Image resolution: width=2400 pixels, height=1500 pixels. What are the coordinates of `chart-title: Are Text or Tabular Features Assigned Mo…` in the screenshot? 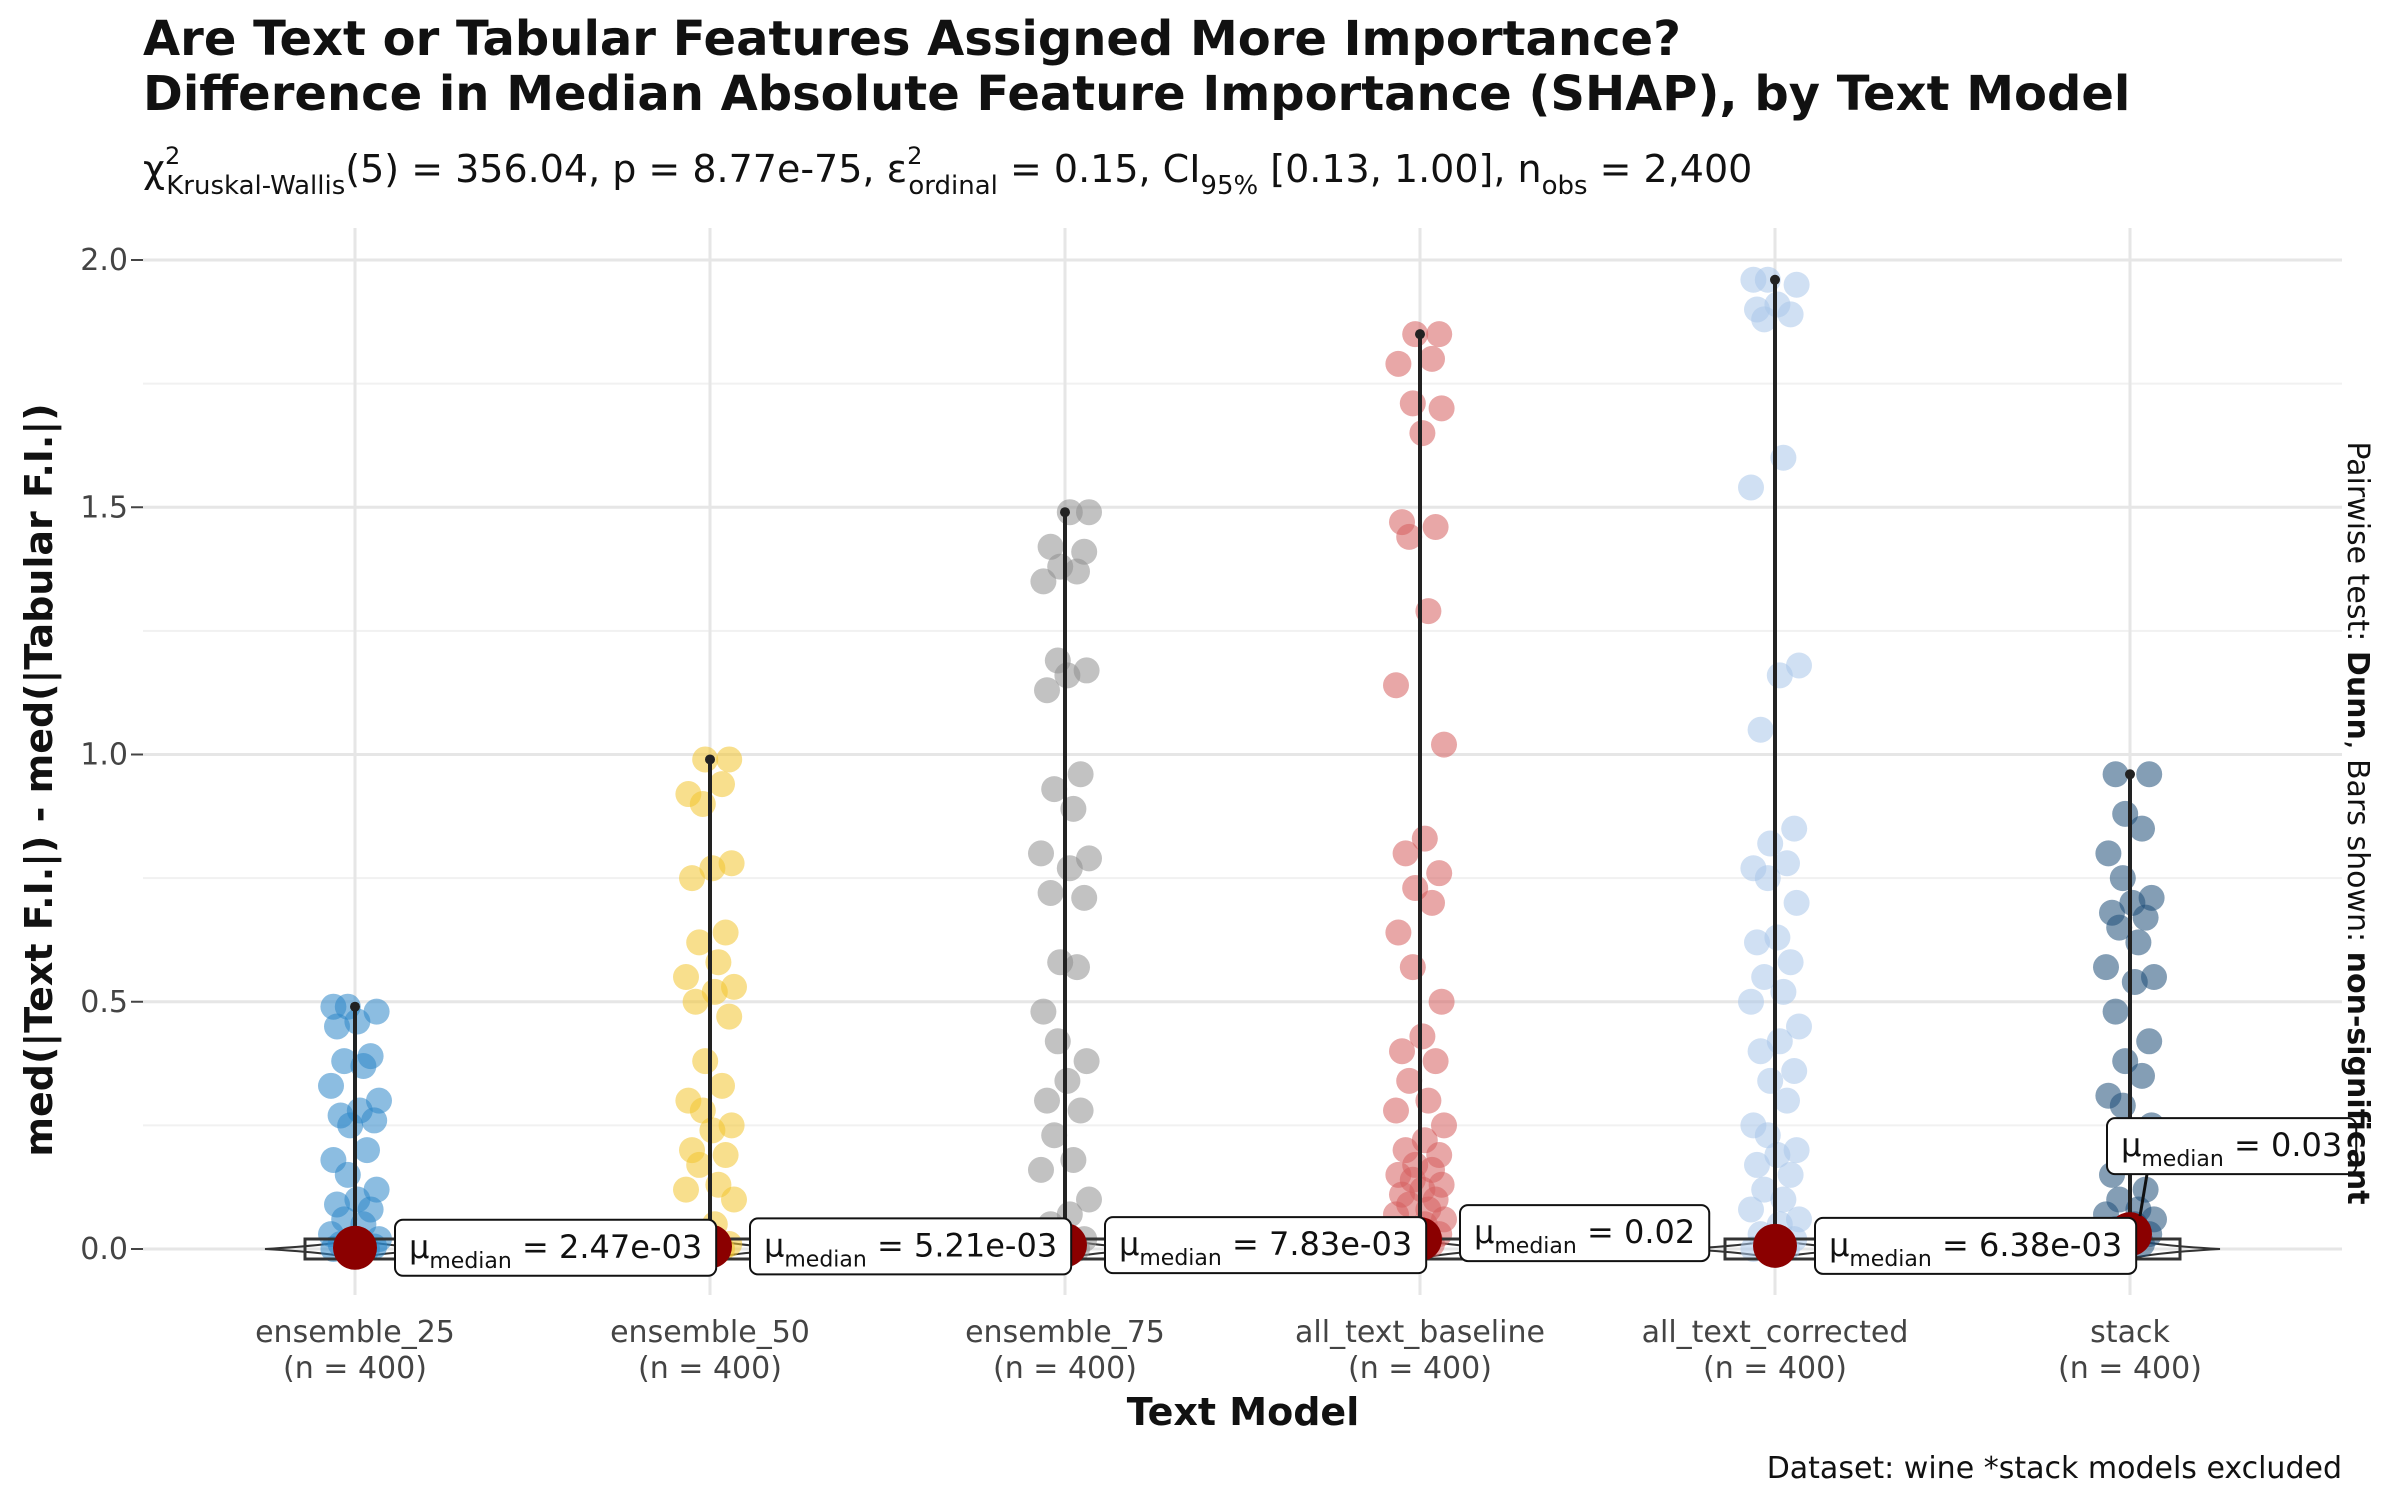 It's located at (912, 39).